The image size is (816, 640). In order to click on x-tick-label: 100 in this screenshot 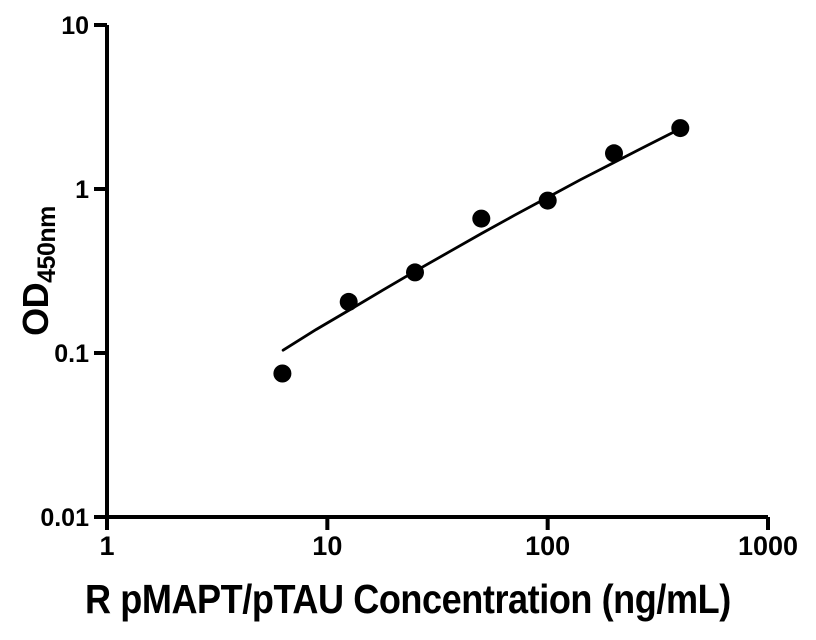, I will do `click(547, 546)`.